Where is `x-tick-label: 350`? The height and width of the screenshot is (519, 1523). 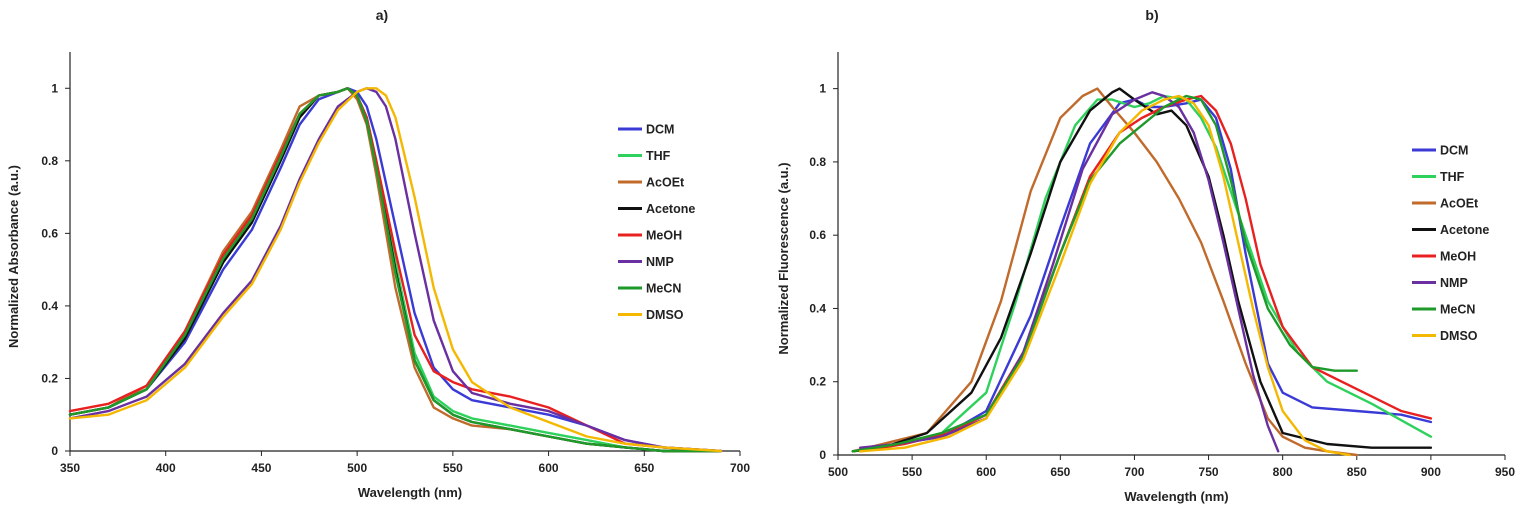 x-tick-label: 350 is located at coordinates (70, 468).